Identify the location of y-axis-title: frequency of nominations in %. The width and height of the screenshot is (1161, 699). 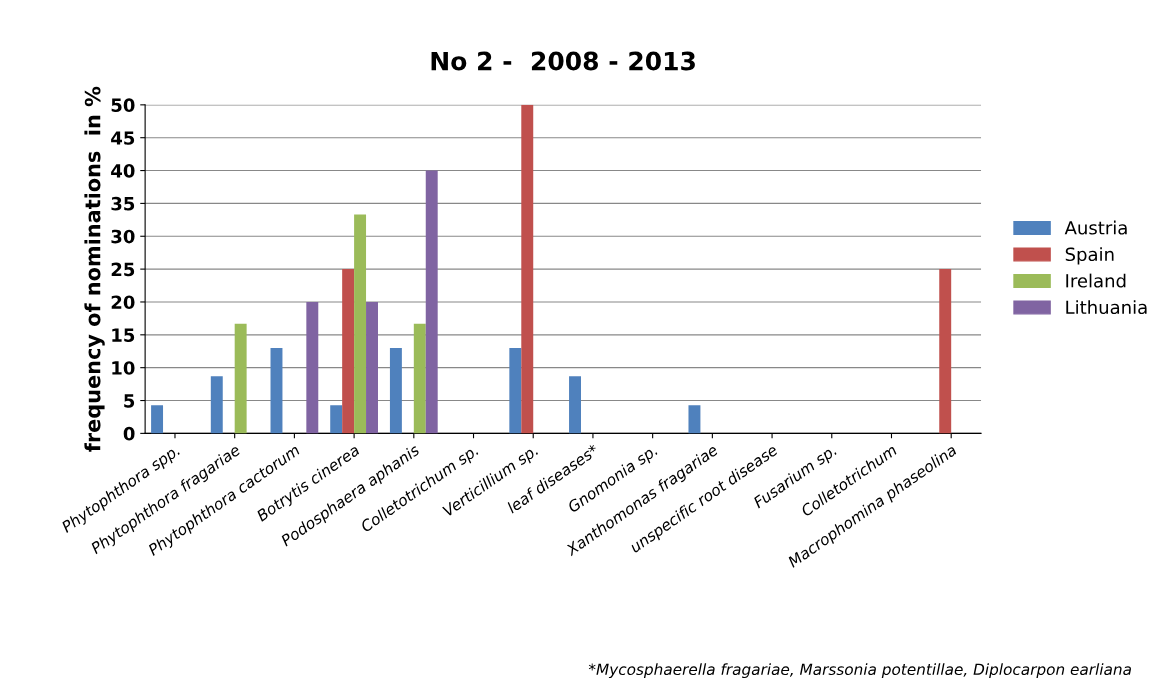
(94, 269).